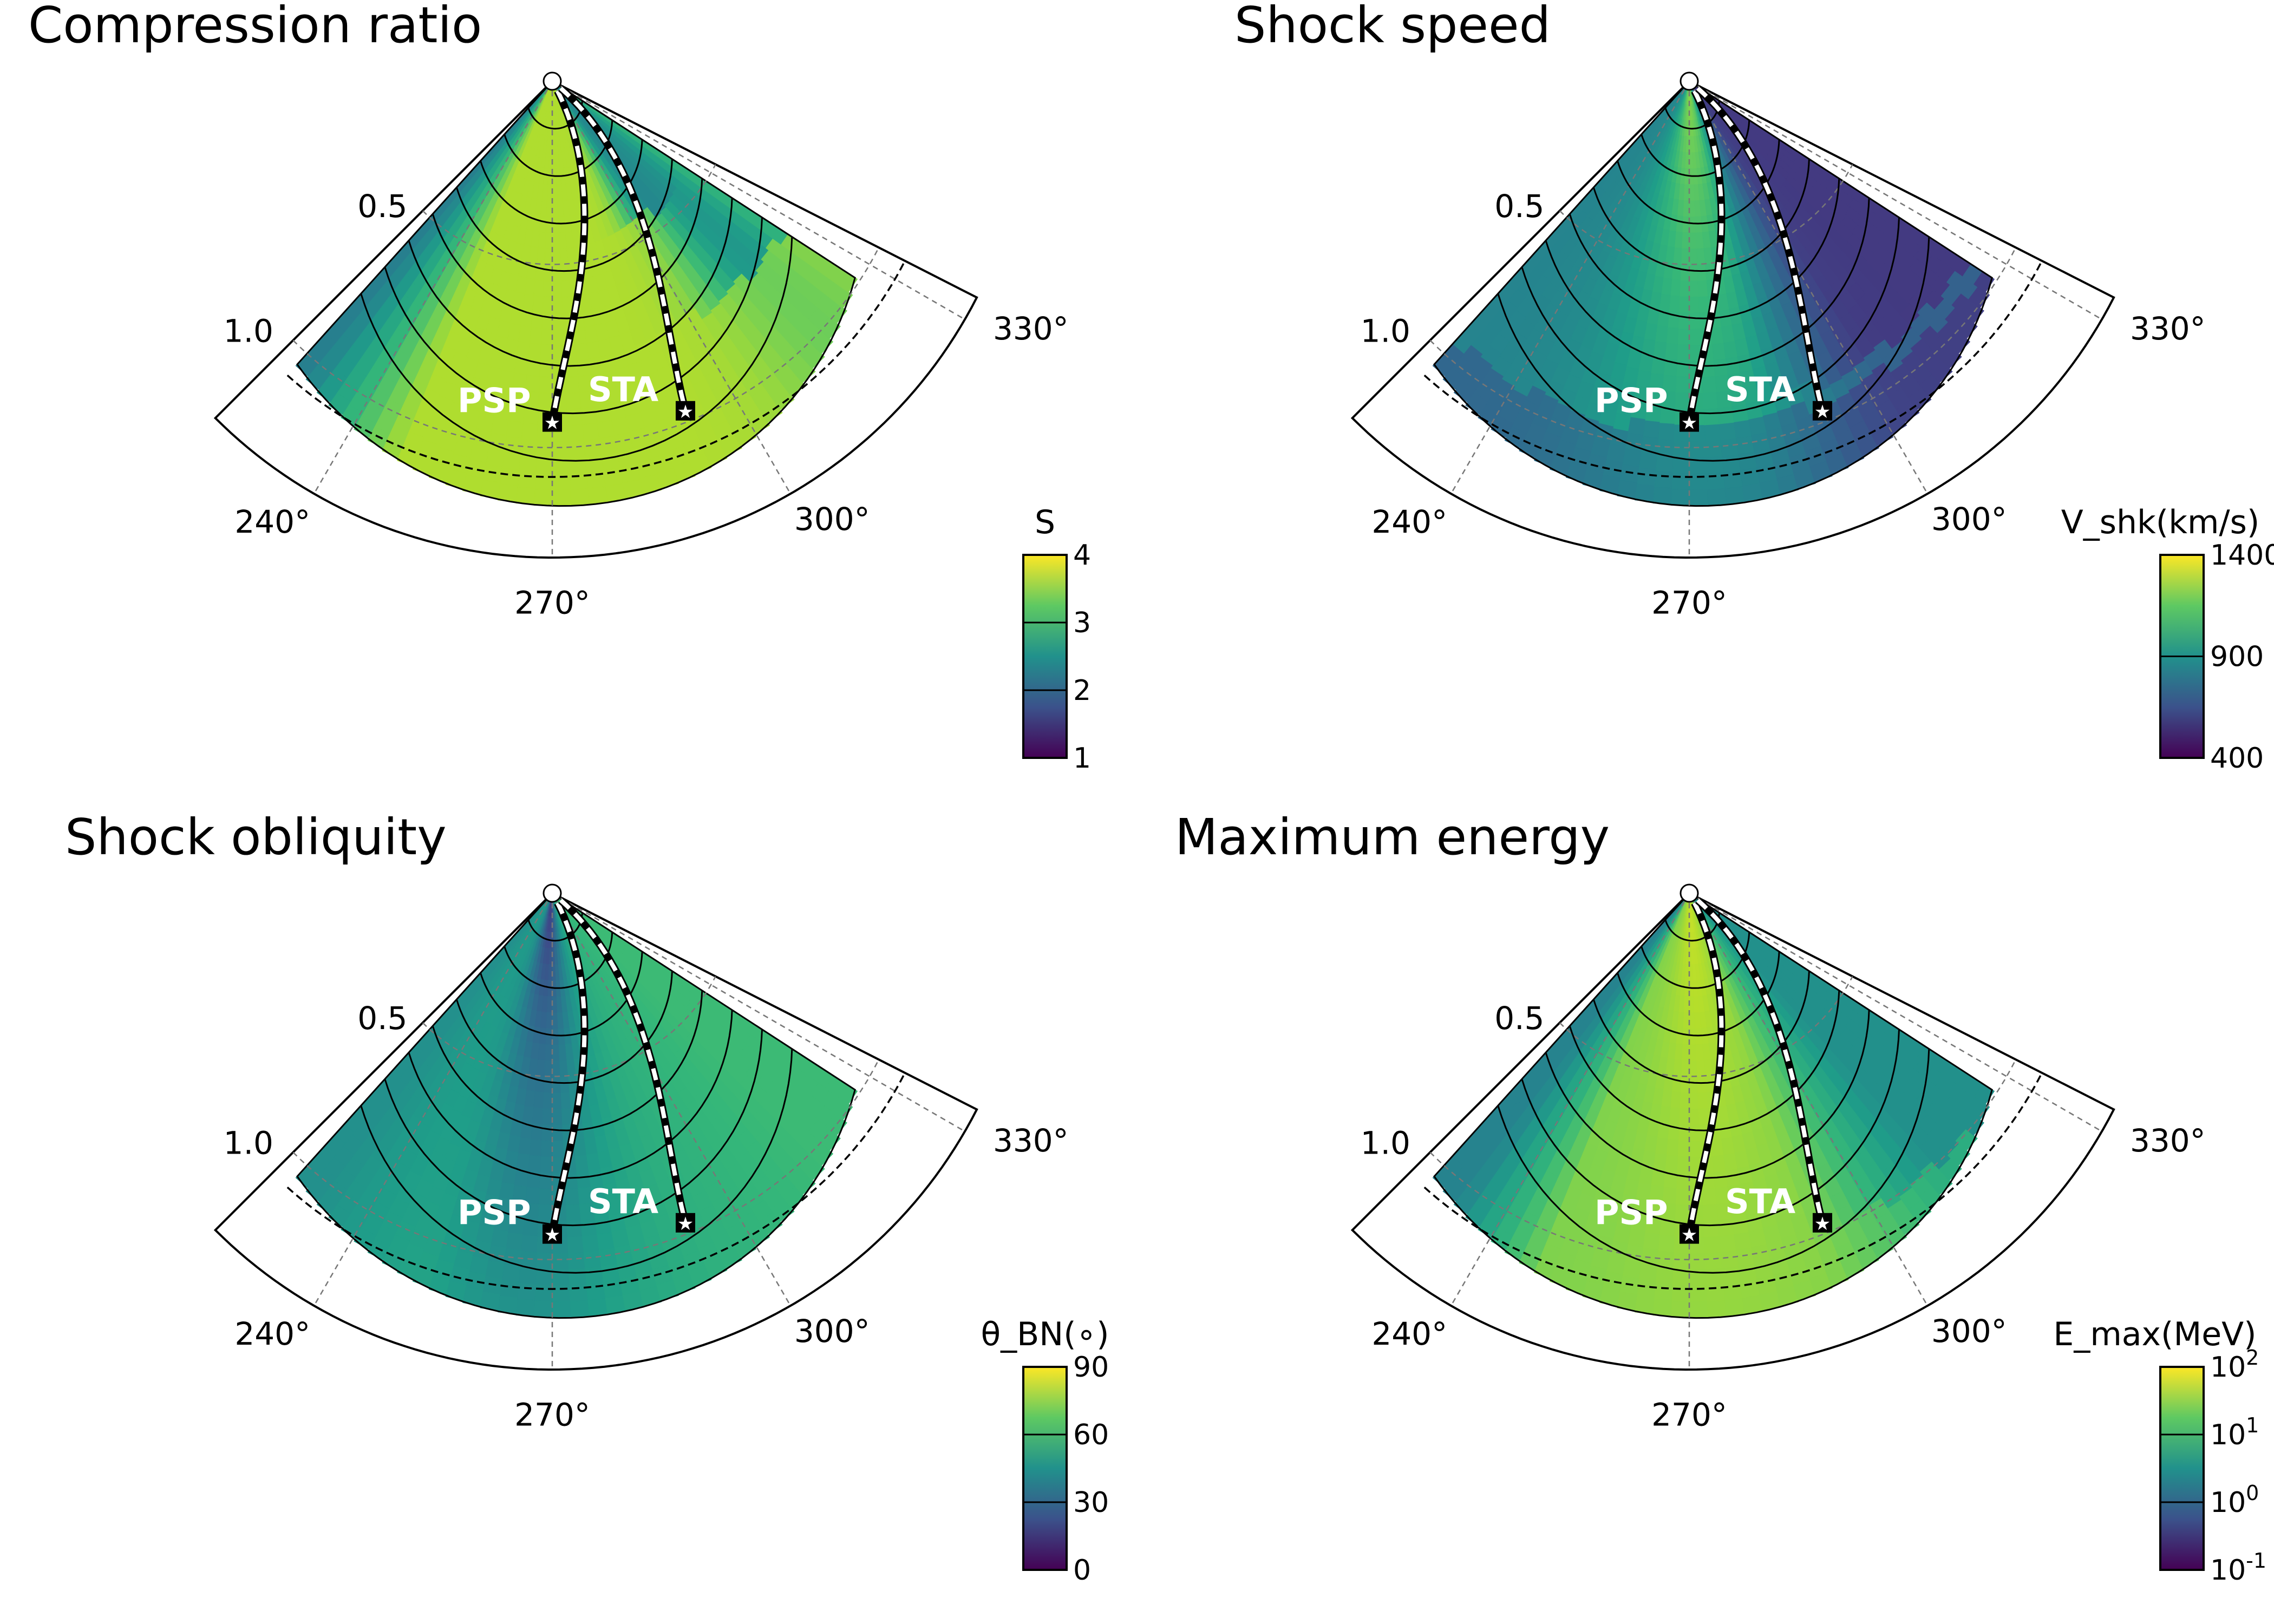 This screenshot has height=1624, width=2274. What do you see at coordinates (1822, 411) in the screenshot?
I see `spacecraft-marker` at bounding box center [1822, 411].